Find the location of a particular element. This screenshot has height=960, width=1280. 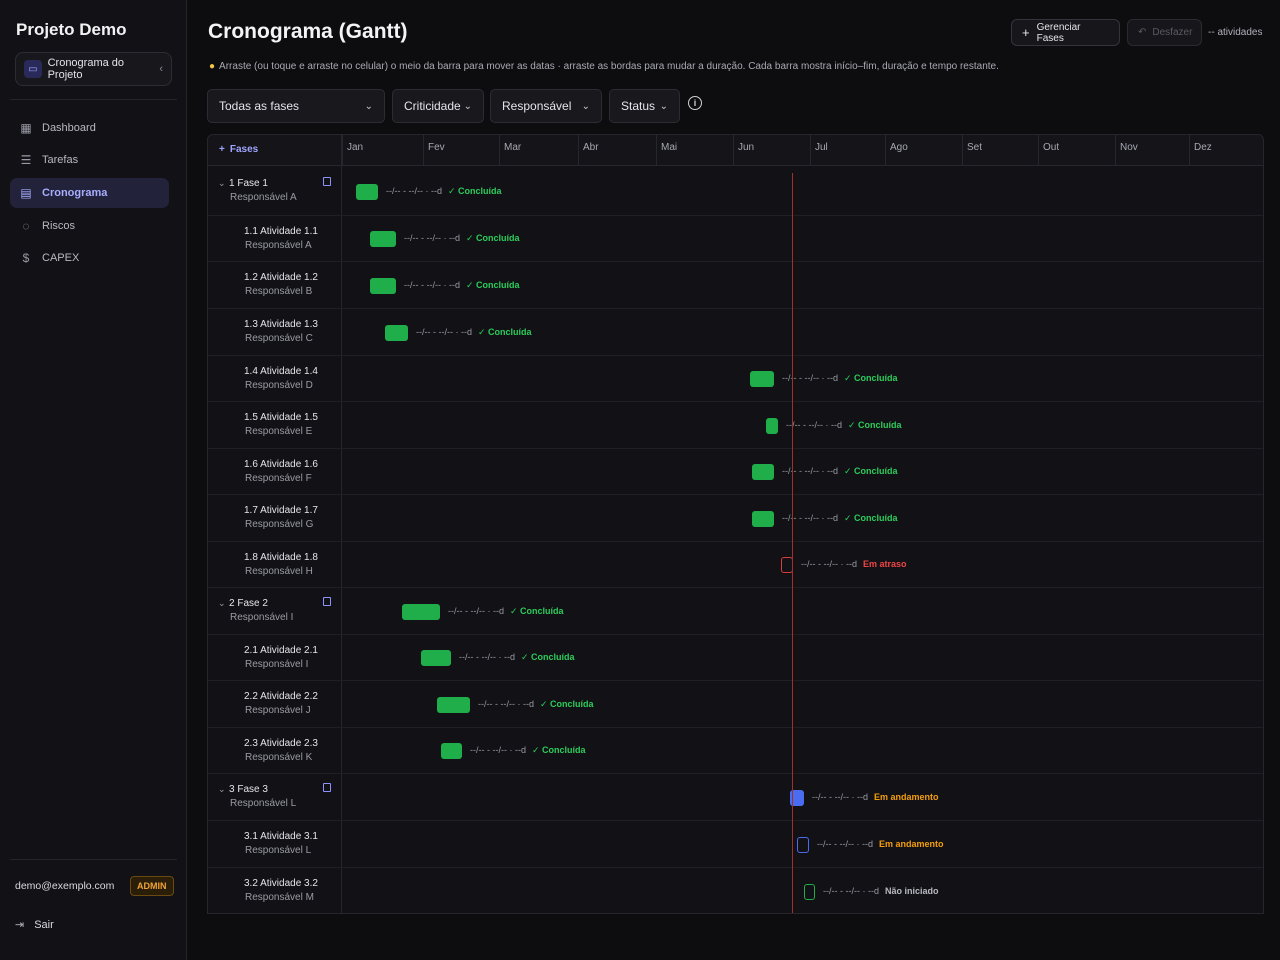

status-filter-value: Status is located at coordinates (638, 106).